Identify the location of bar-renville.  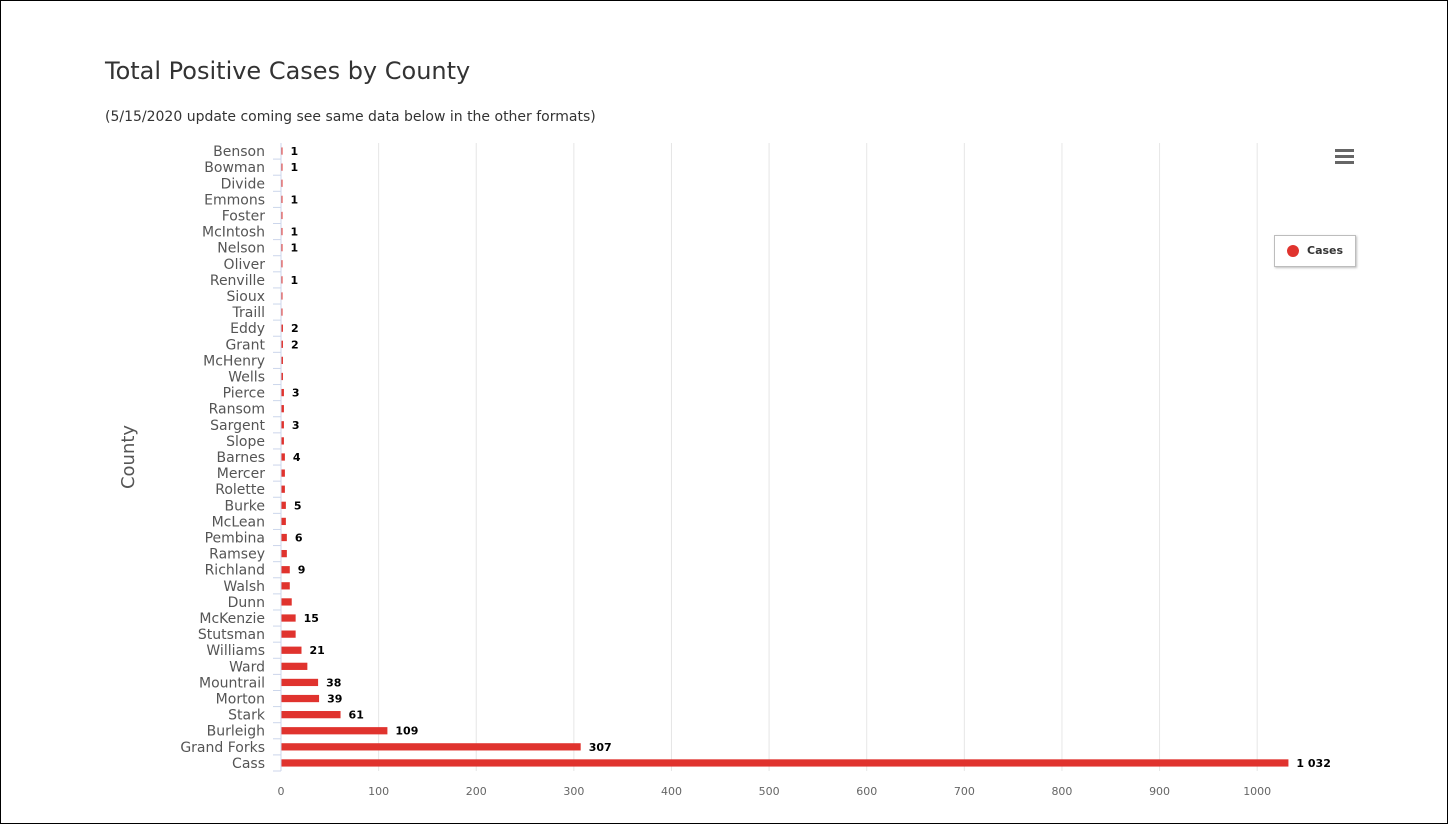
(282, 280).